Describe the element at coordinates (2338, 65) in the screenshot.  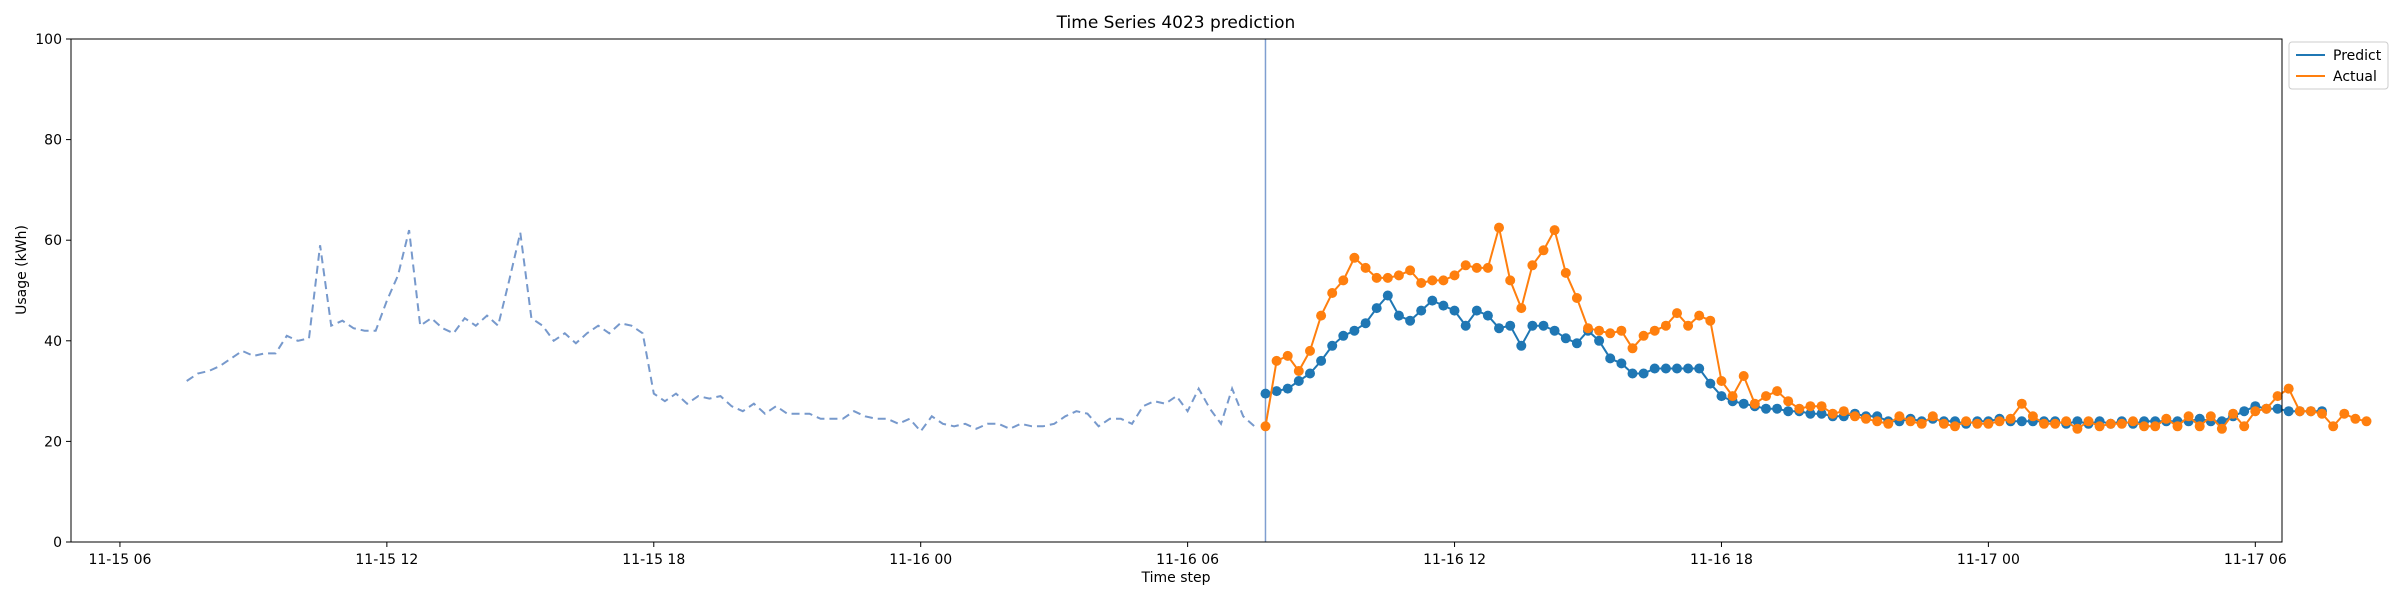
I see `legend-frame` at that location.